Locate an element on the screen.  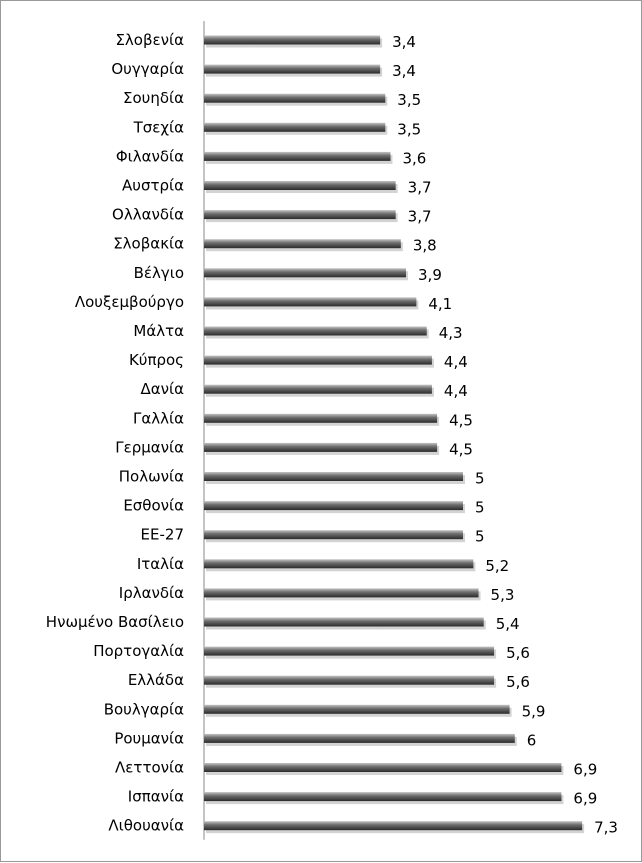
category-label: Κύπρος is located at coordinates (156, 360).